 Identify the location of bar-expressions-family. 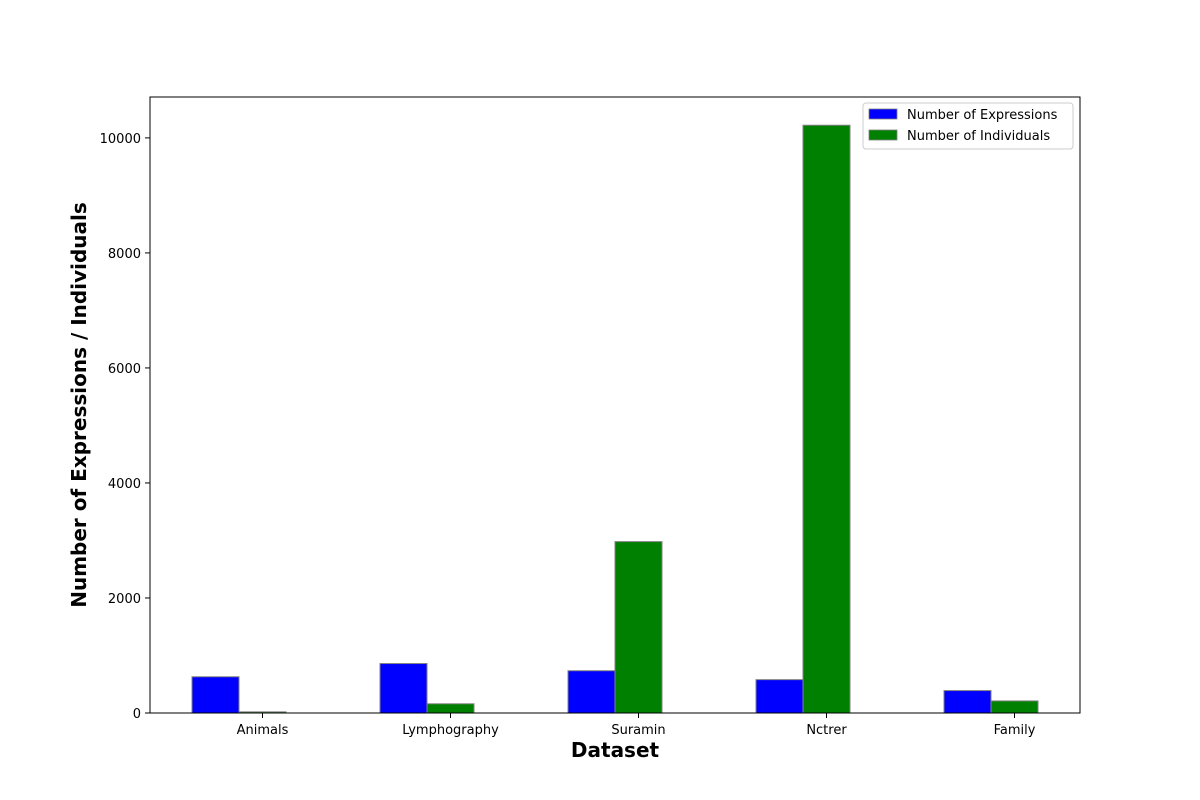
(967, 702).